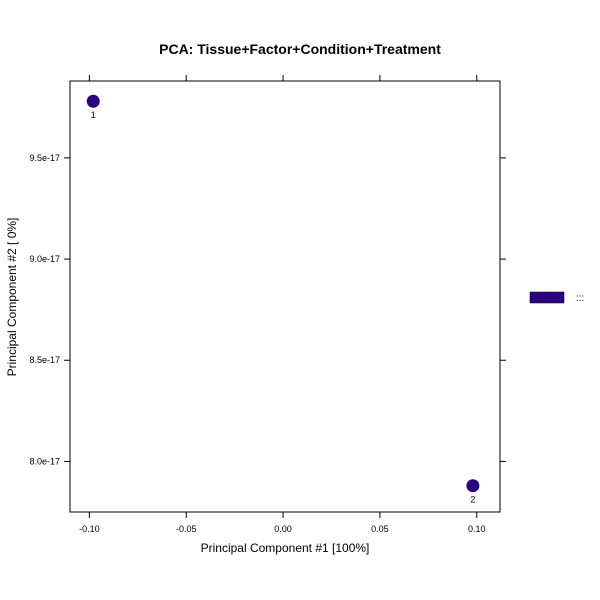 The width and height of the screenshot is (600, 600). What do you see at coordinates (472, 500) in the screenshot?
I see `point-label: 2` at bounding box center [472, 500].